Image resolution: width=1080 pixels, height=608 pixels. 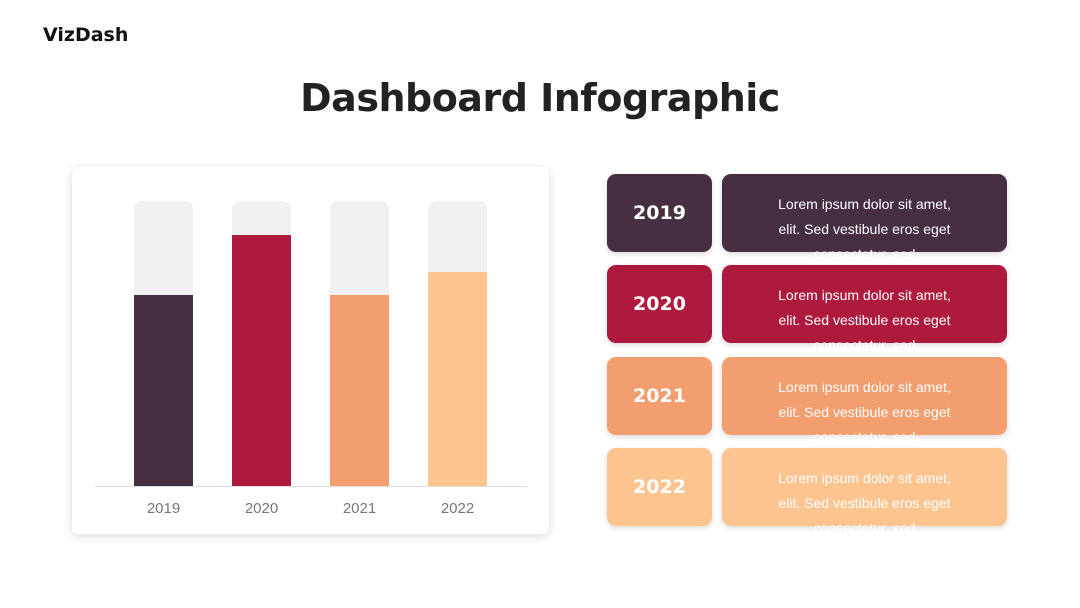 I want to click on year-label: 2019, so click(x=659, y=213).